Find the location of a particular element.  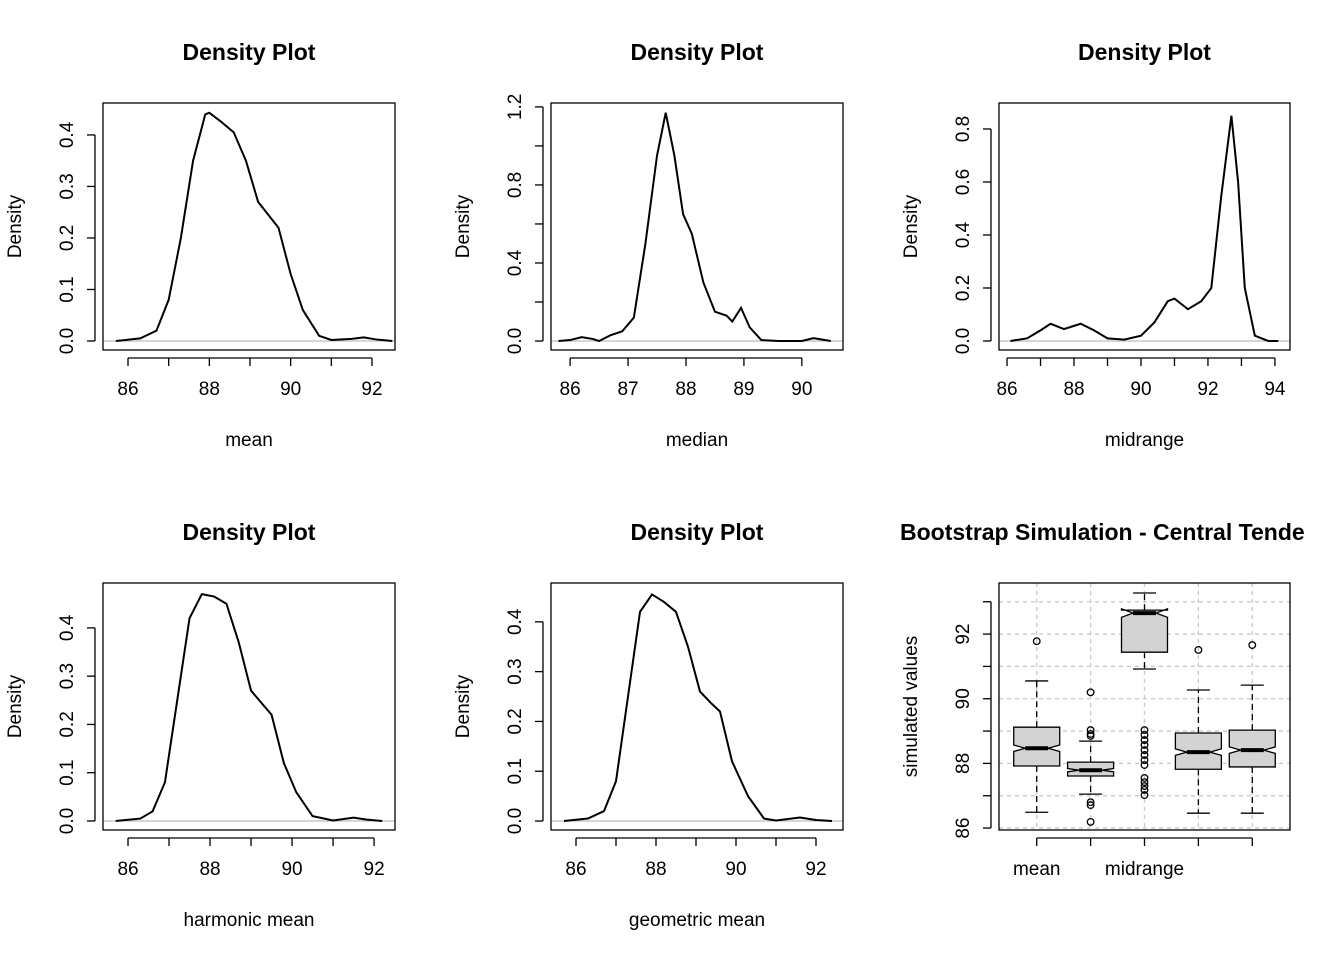

y-tick-label: 1.2 is located at coordinates (515, 107).